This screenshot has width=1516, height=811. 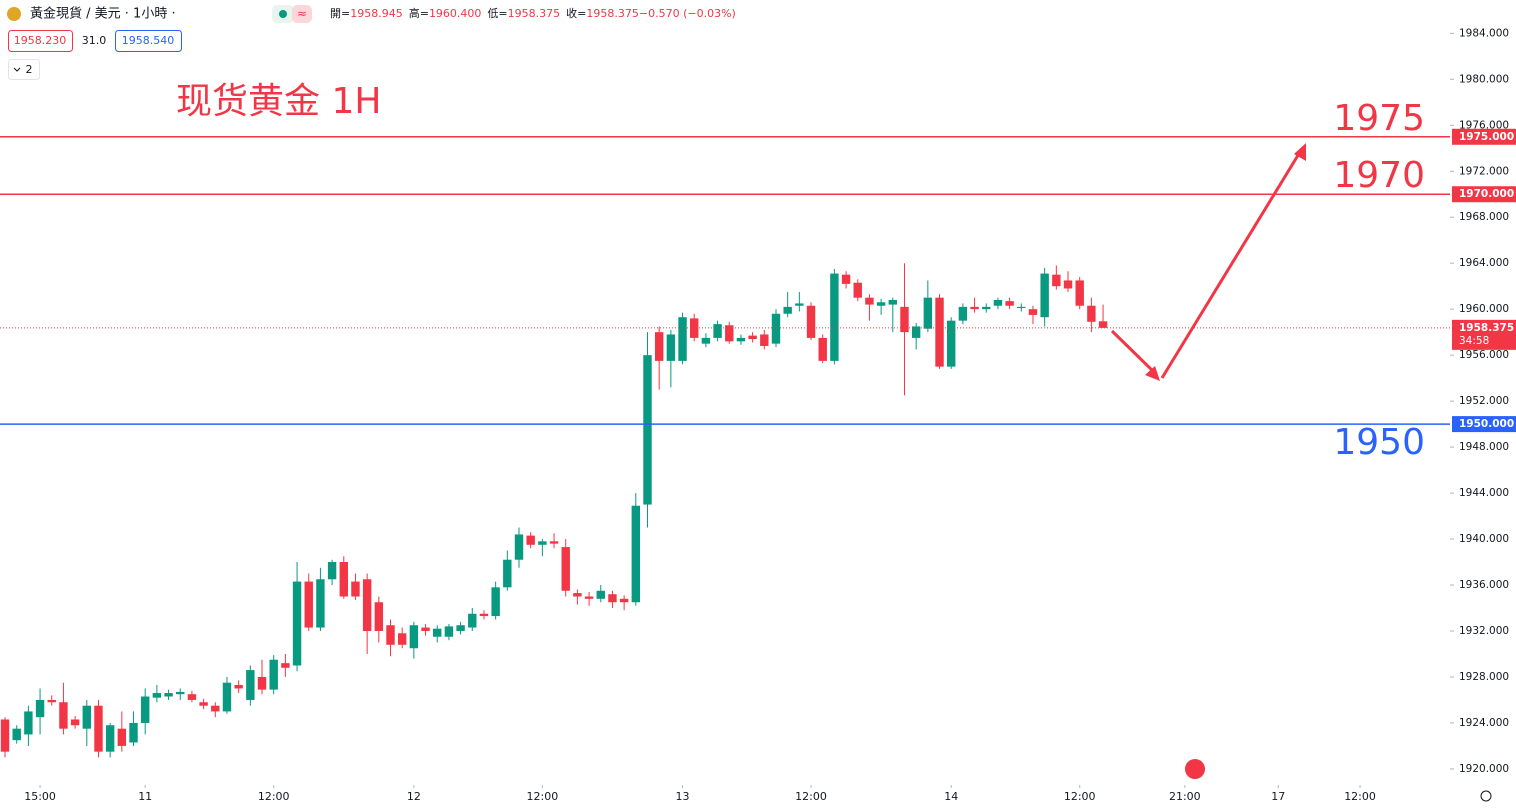 What do you see at coordinates (1486, 796) in the screenshot?
I see `settings-icon` at bounding box center [1486, 796].